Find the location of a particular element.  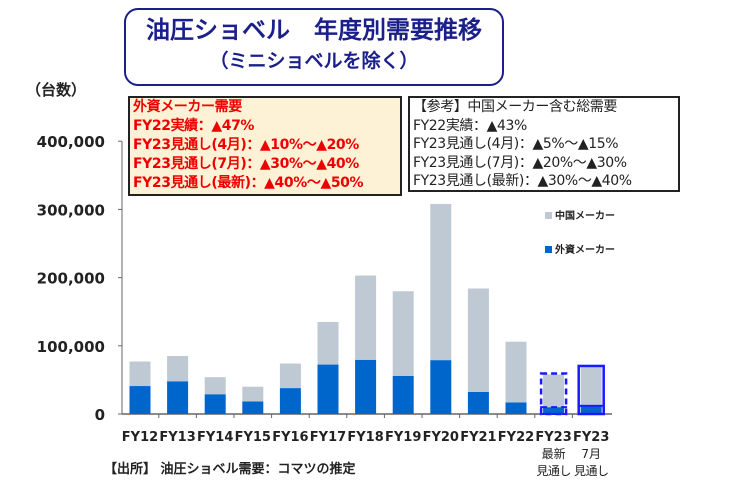

x-tick-label: 7月 is located at coordinates (591, 454).